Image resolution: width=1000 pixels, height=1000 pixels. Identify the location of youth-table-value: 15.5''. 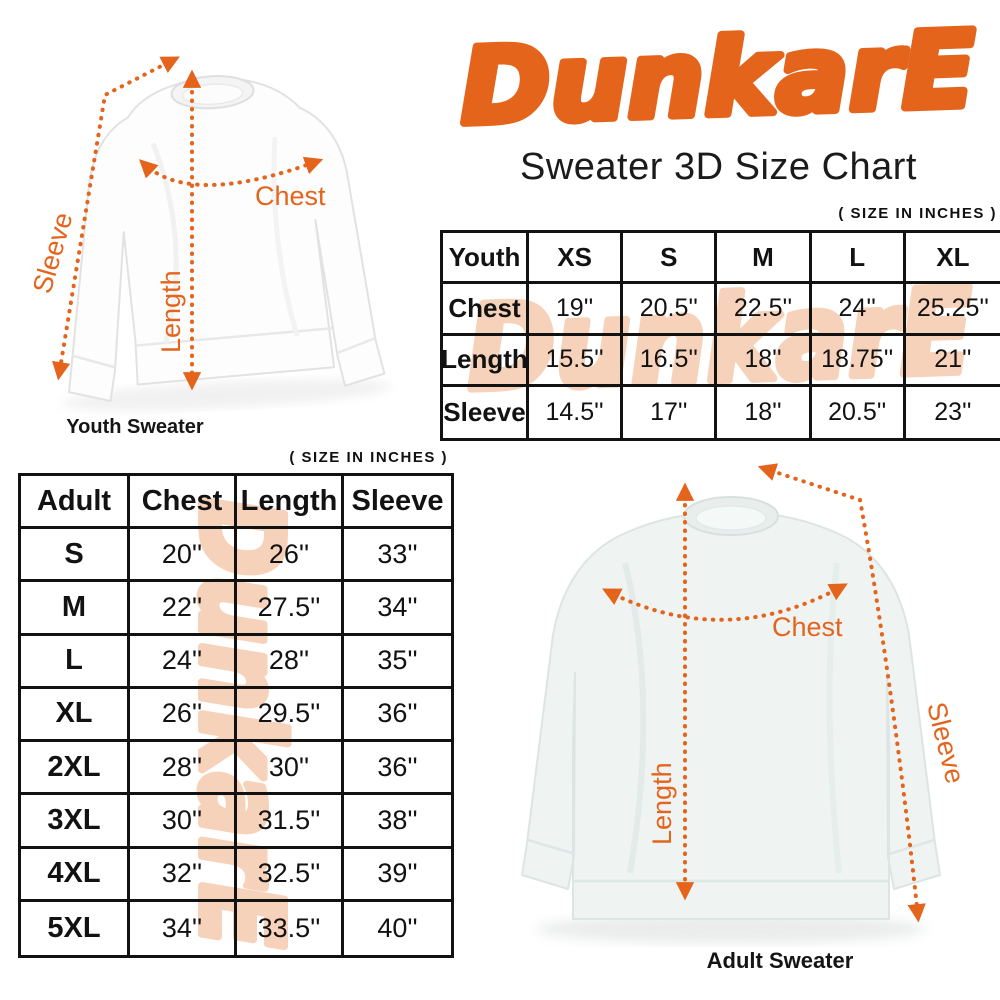
(576, 361).